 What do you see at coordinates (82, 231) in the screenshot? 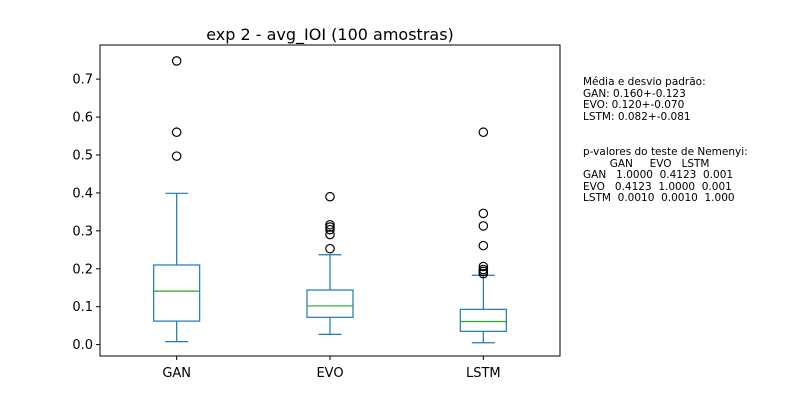
I see `y-tick-label: 0.3` at bounding box center [82, 231].